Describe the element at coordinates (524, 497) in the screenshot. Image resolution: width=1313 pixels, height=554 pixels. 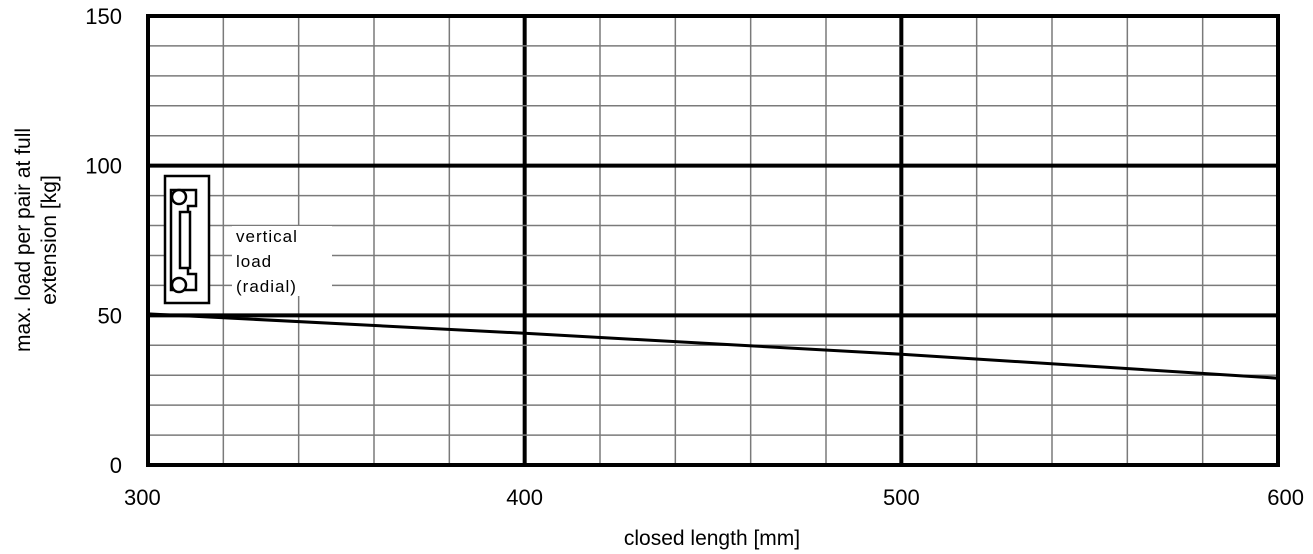
I see `x-tick-label: 400` at that location.